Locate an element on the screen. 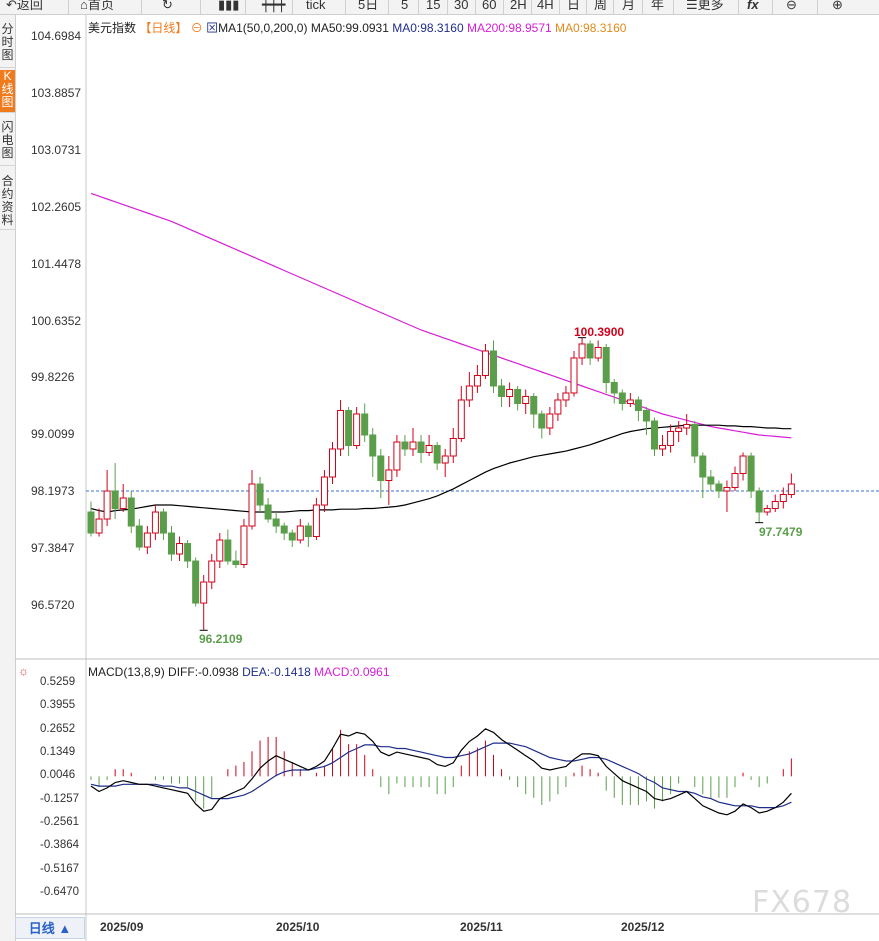  candle-type-button: ┿┿┿ is located at coordinates (273, 7).